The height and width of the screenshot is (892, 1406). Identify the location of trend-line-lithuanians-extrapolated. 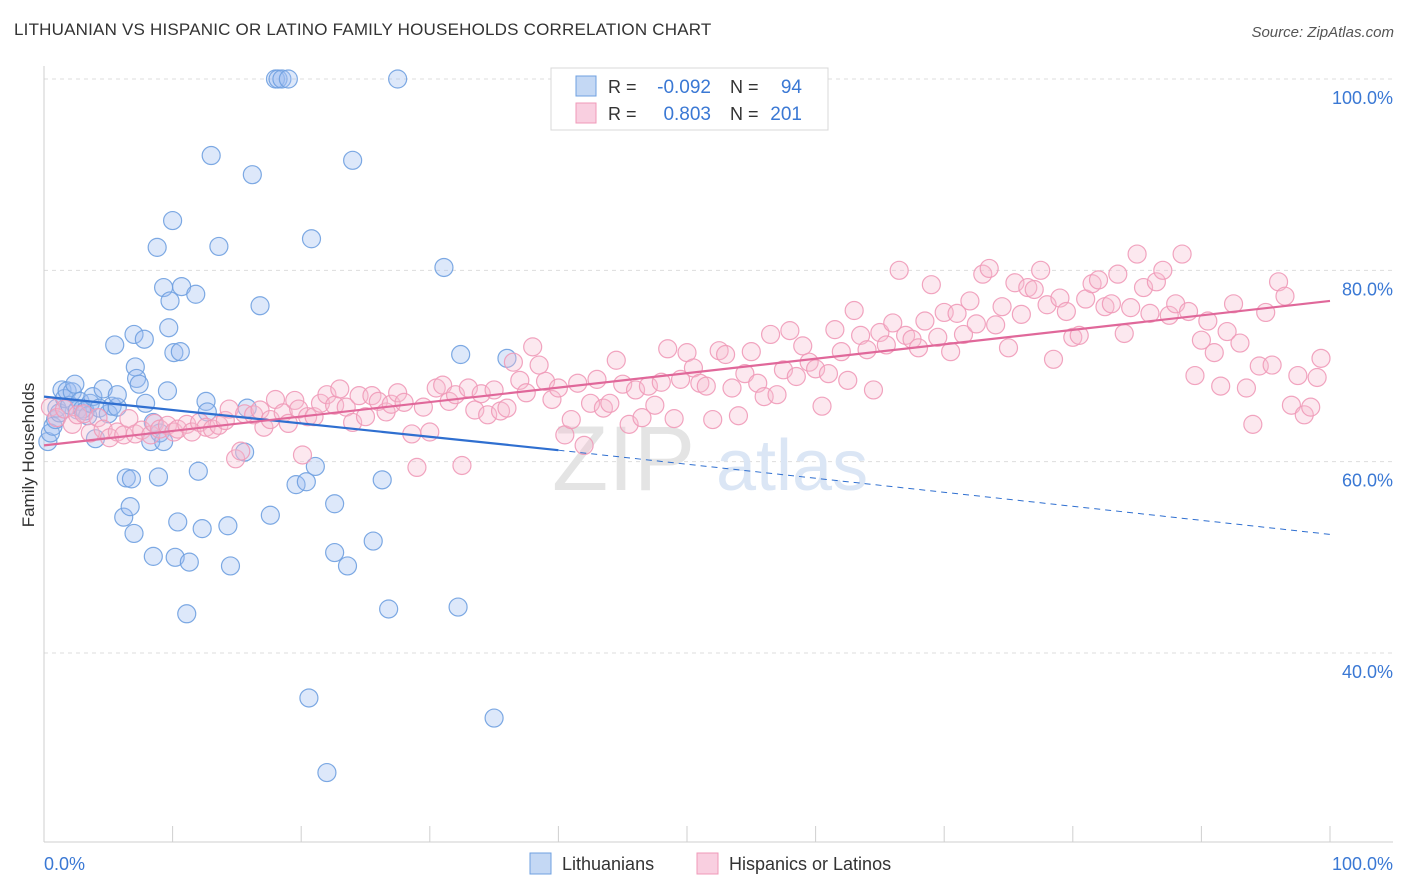
(944, 492).